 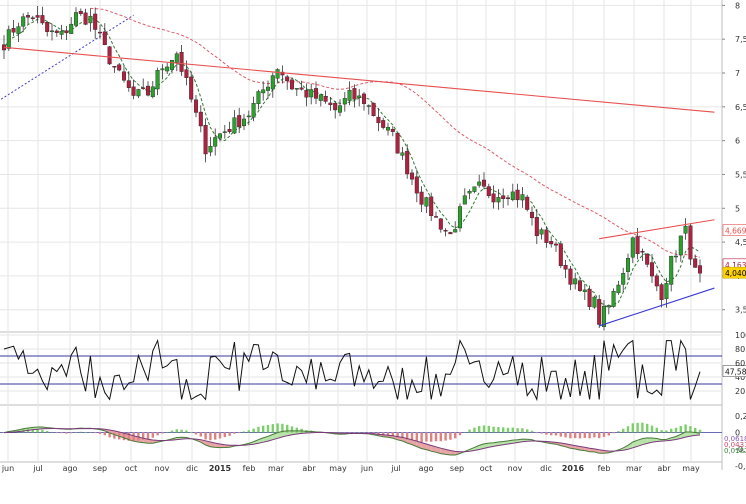 I want to click on x-tick-label: dic, so click(x=192, y=468).